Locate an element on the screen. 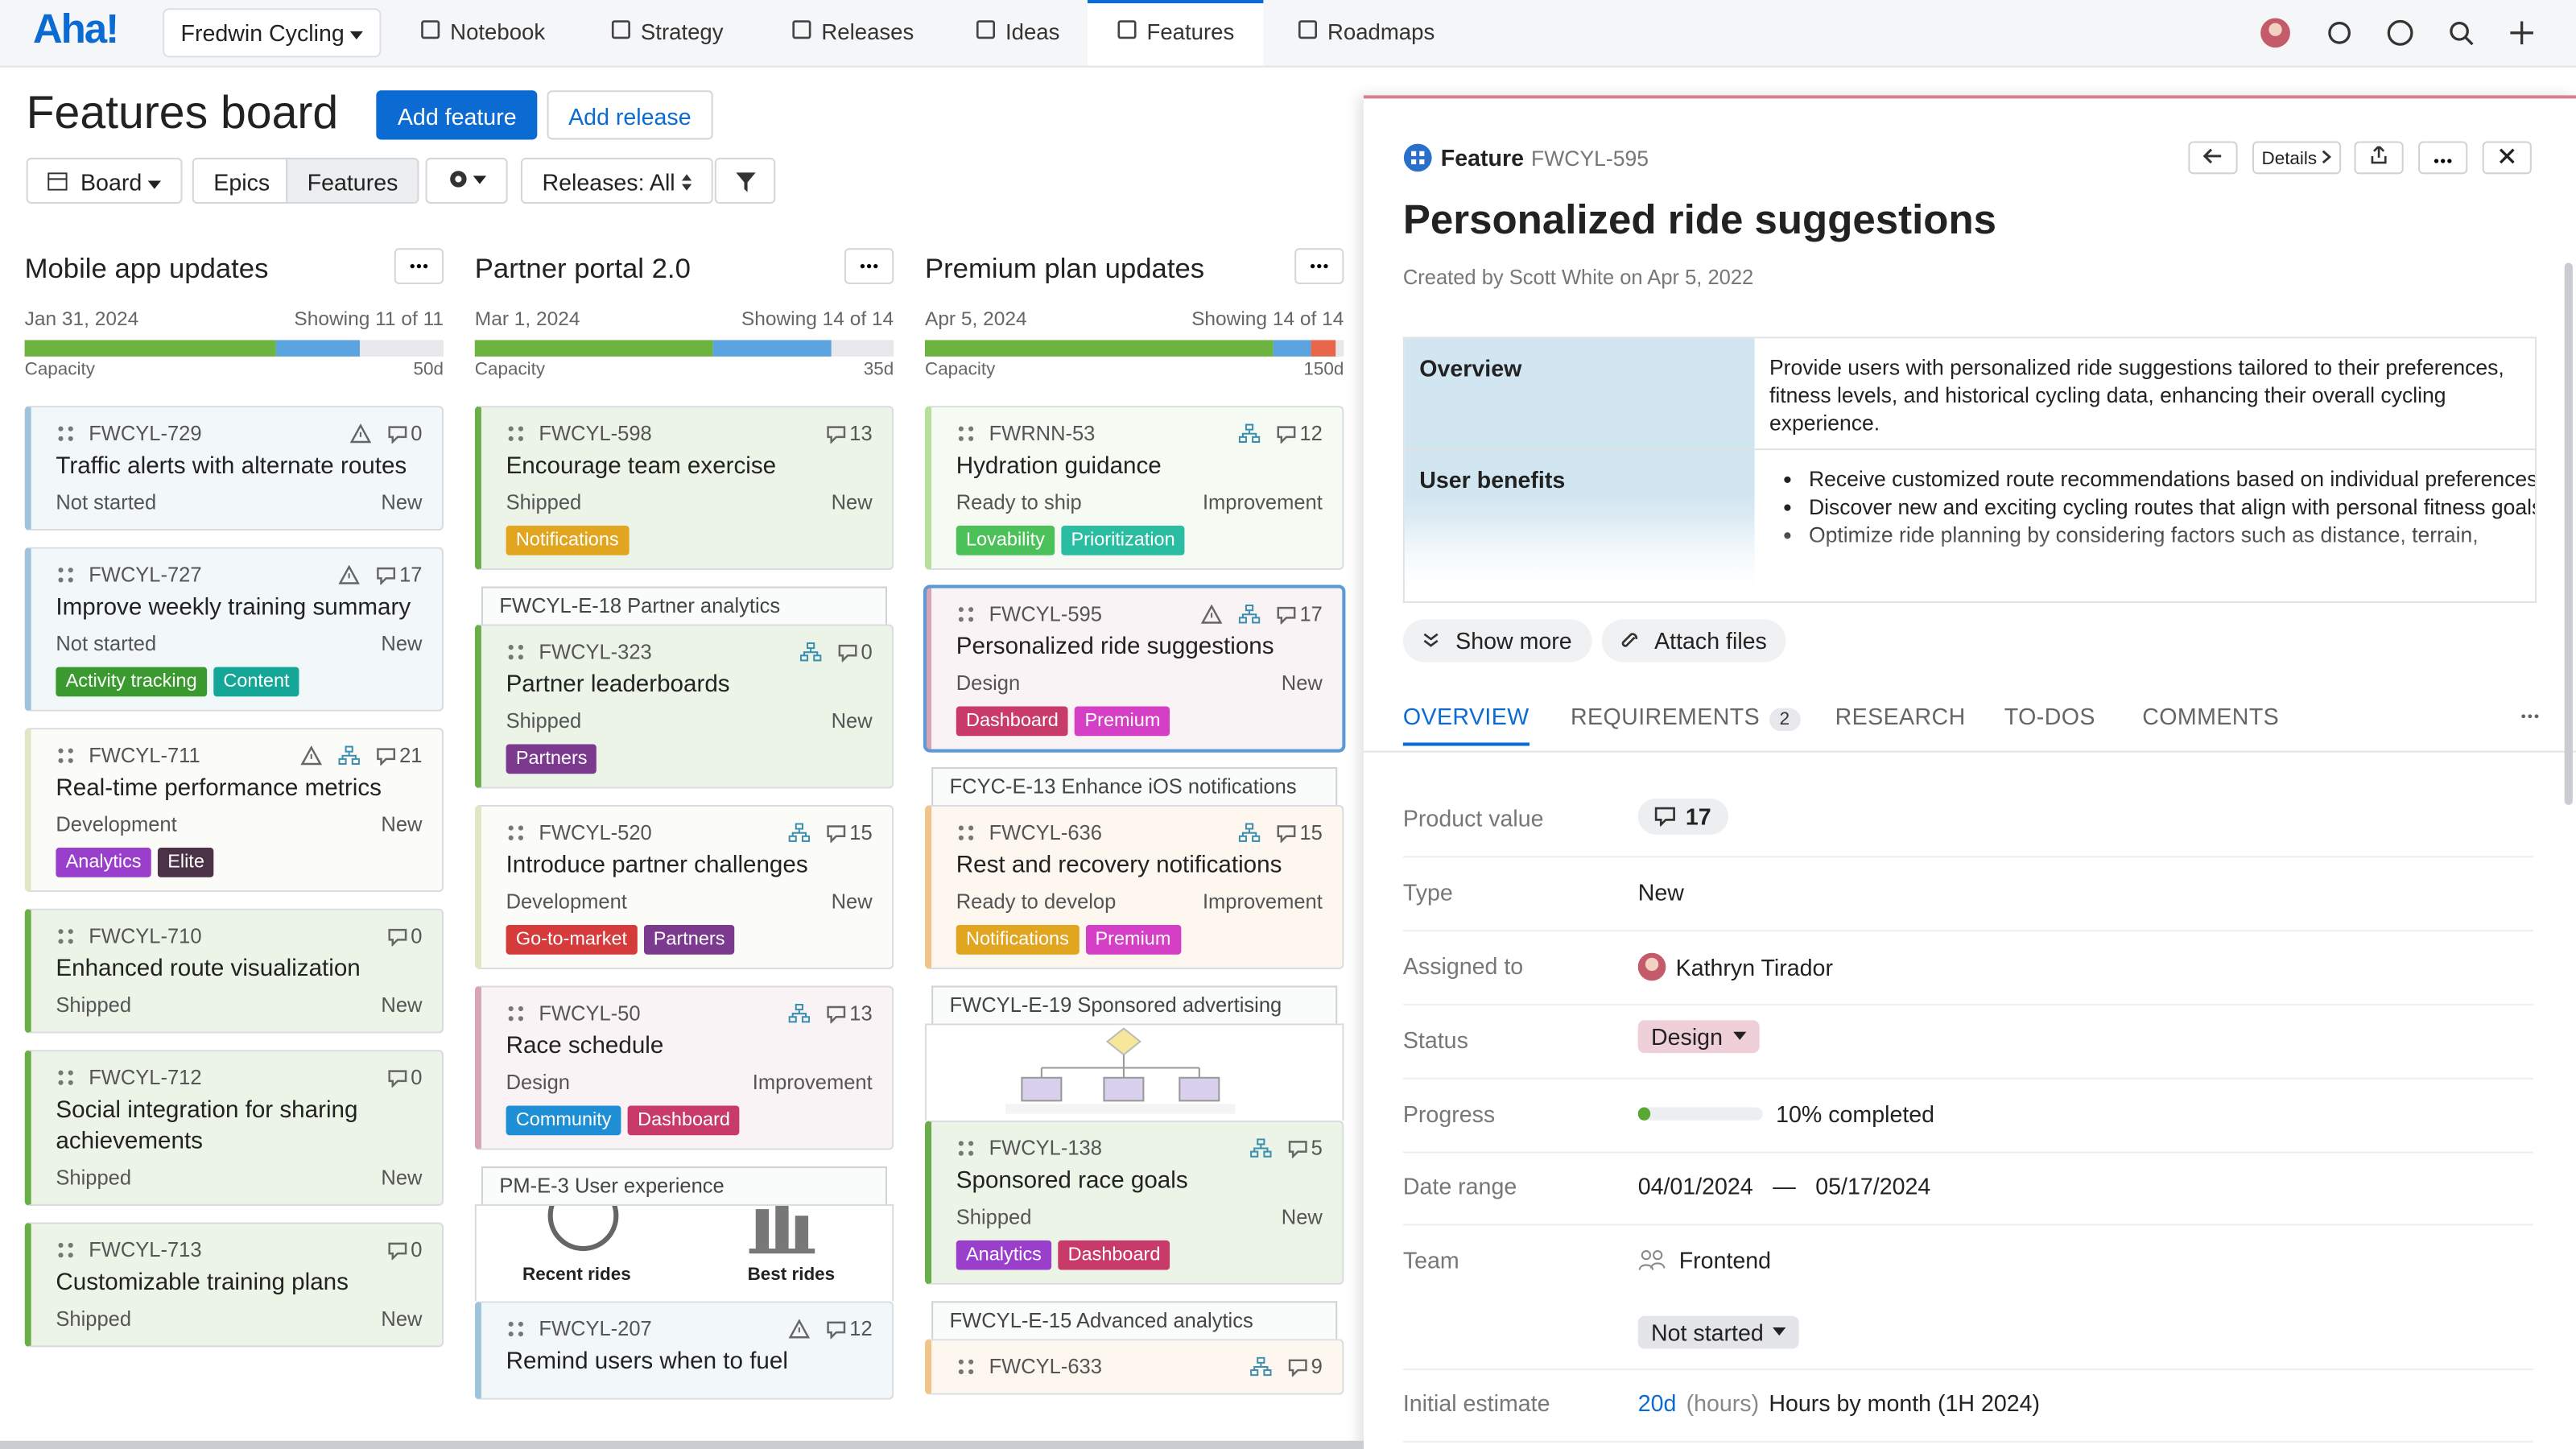 This screenshot has height=1449, width=2576. epic-header: FCYC-E-13 Enhance iOS notifications is located at coordinates (1134, 786).